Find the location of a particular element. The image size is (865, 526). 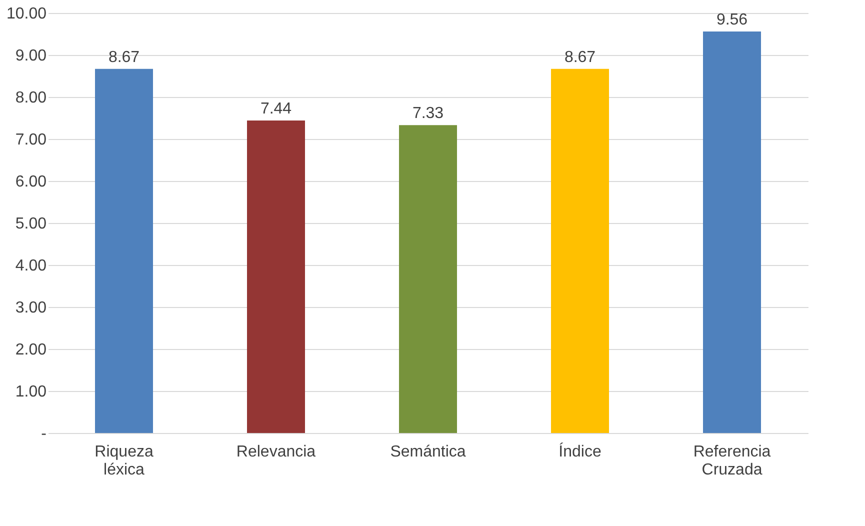

y-tick-label: 2.00 is located at coordinates (31, 350).